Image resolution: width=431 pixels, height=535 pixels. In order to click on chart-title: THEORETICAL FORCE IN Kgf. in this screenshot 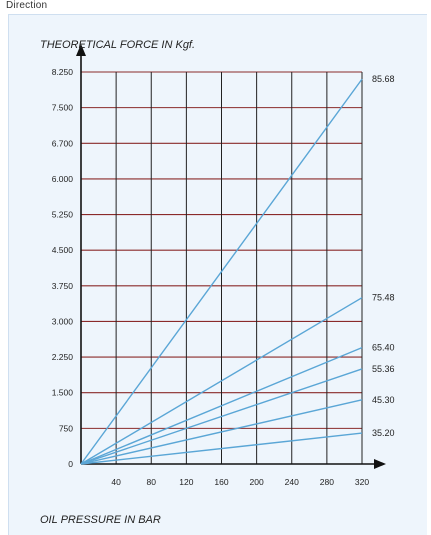, I will do `click(117, 45)`.